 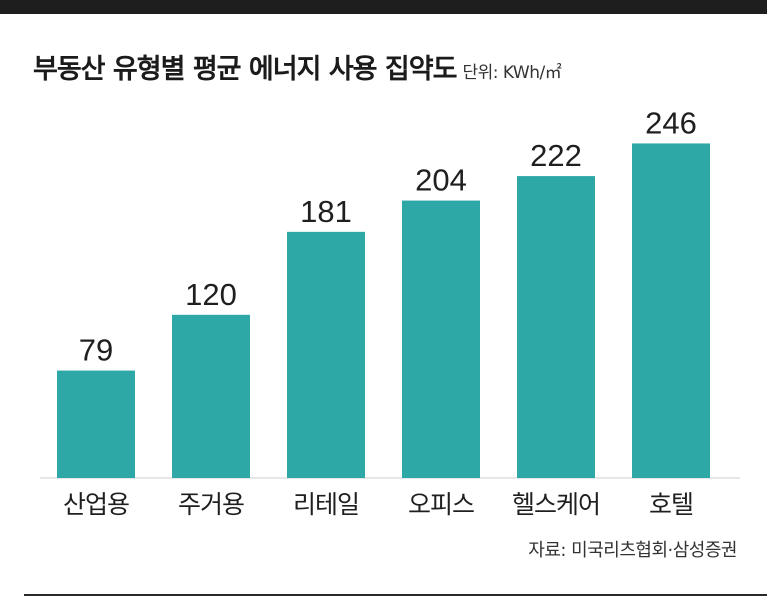 What do you see at coordinates (671, 504) in the screenshot?
I see `category-label-5: 호텔` at bounding box center [671, 504].